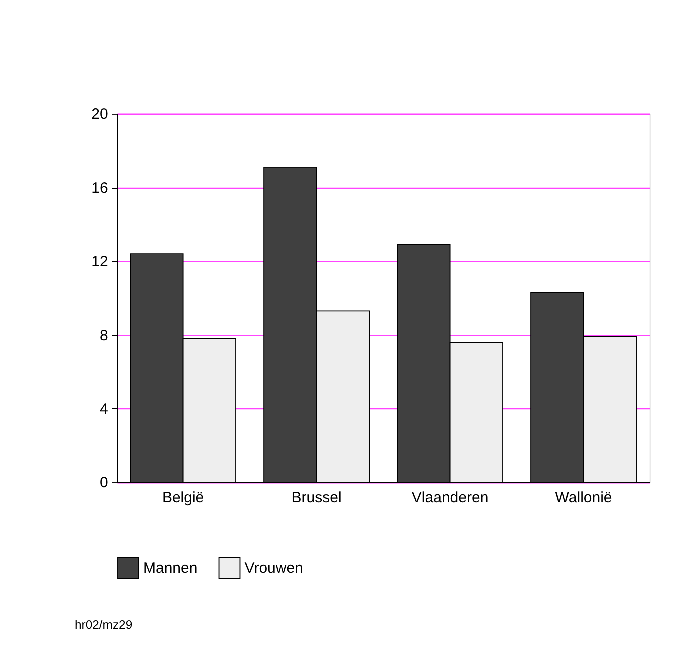 The image size is (678, 648). I want to click on y-tick-label: 16, so click(100, 188).